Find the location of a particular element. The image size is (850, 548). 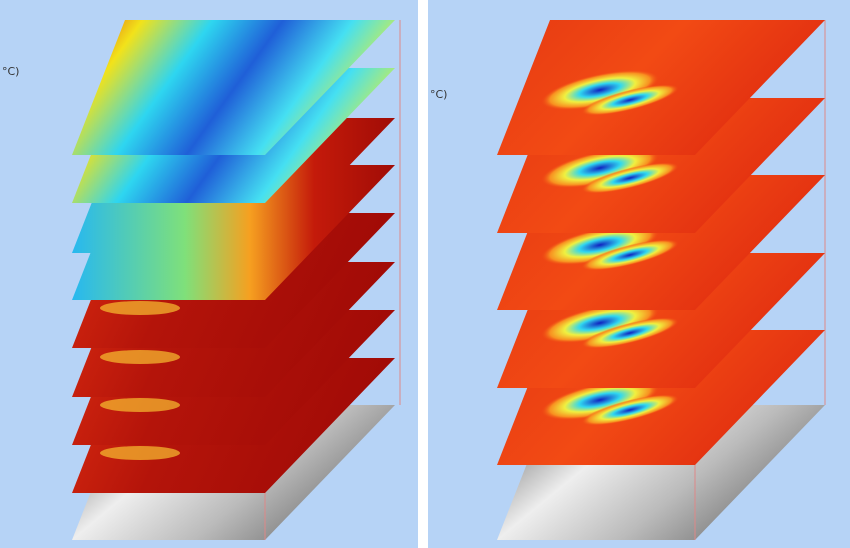

temperature-slice is located at coordinates (233, 87).